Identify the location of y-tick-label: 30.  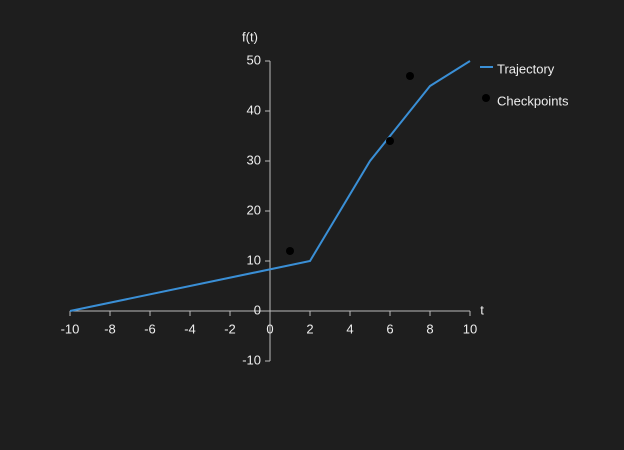
(254, 159).